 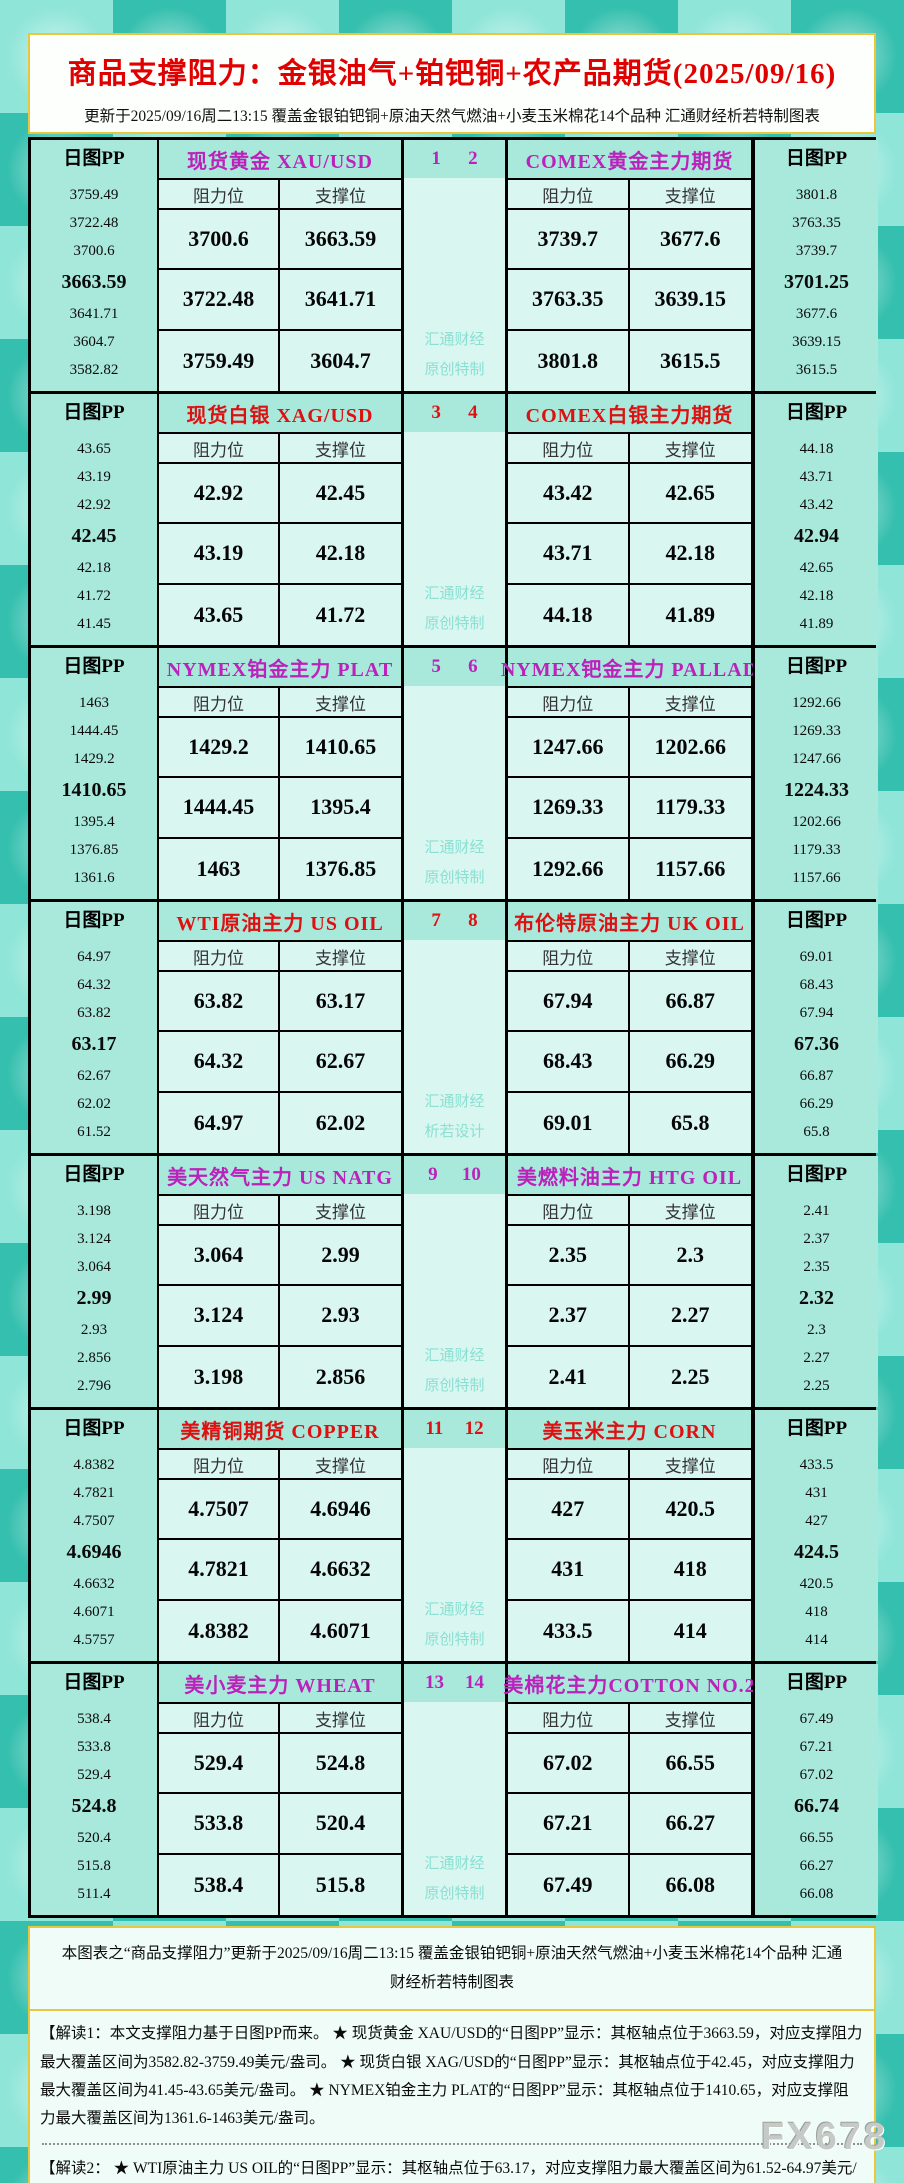 What do you see at coordinates (280, 538) in the screenshot?
I see `pivot-table: 阻力位 支撑位 42.92 42.45 43.19 42.18 43.65 41.72` at bounding box center [280, 538].